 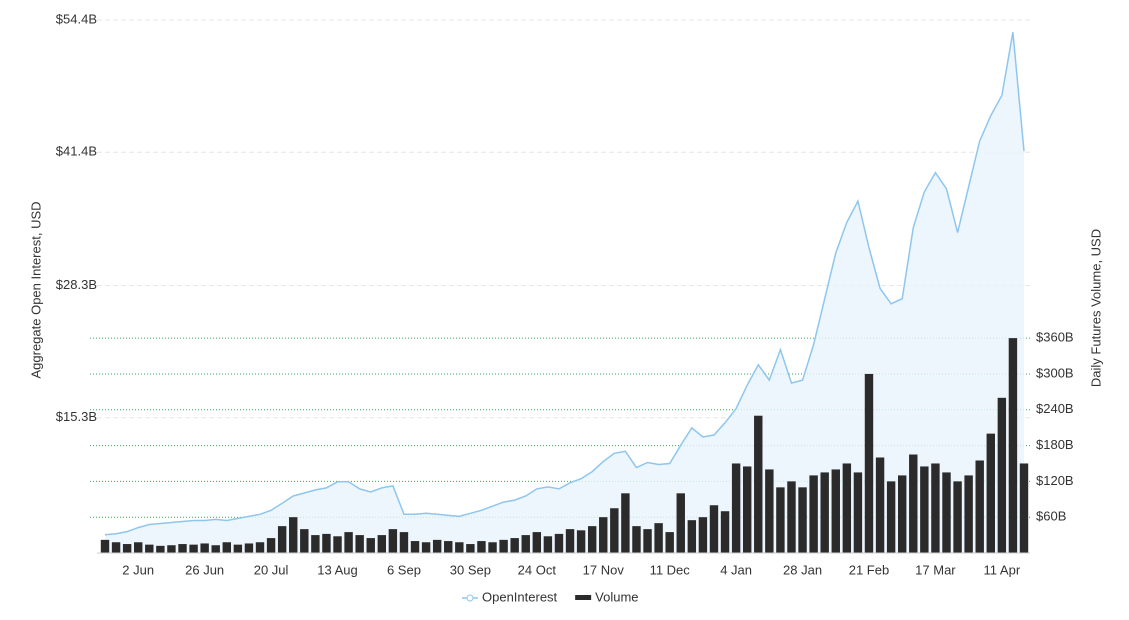 I want to click on x-tick-label: 2 Jun, so click(x=138, y=569).